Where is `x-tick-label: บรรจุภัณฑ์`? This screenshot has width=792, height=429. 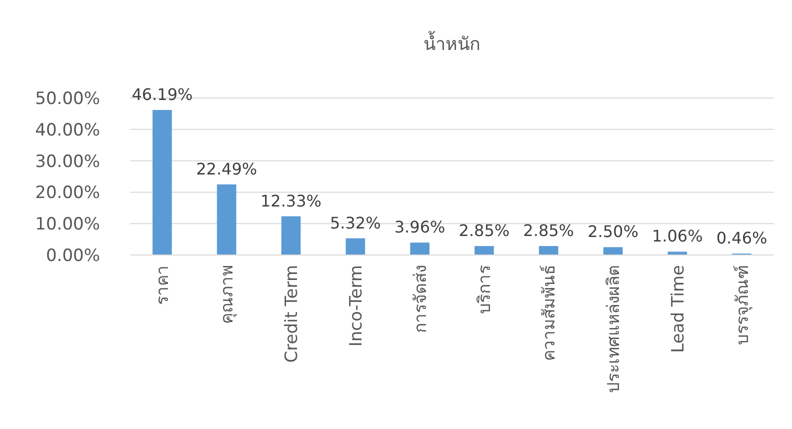 x-tick-label: บรรจุภัณฑ์ is located at coordinates (742, 305).